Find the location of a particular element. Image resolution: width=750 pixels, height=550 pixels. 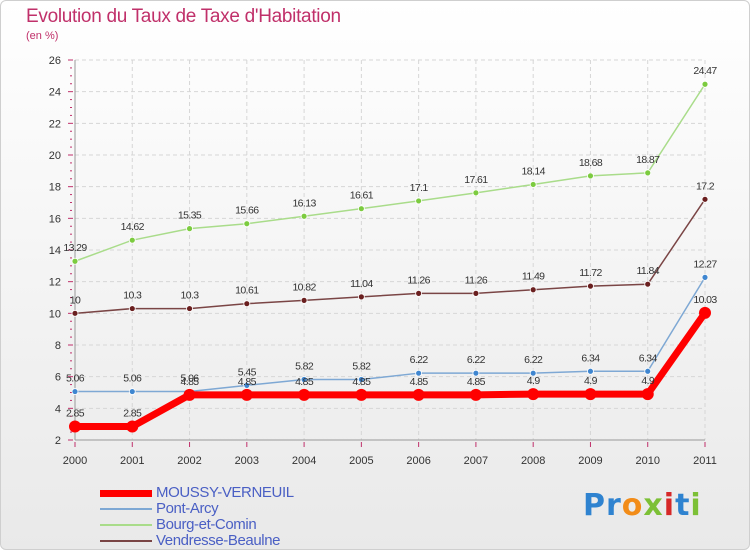

x-tick-label: 2005 is located at coordinates (361, 461).